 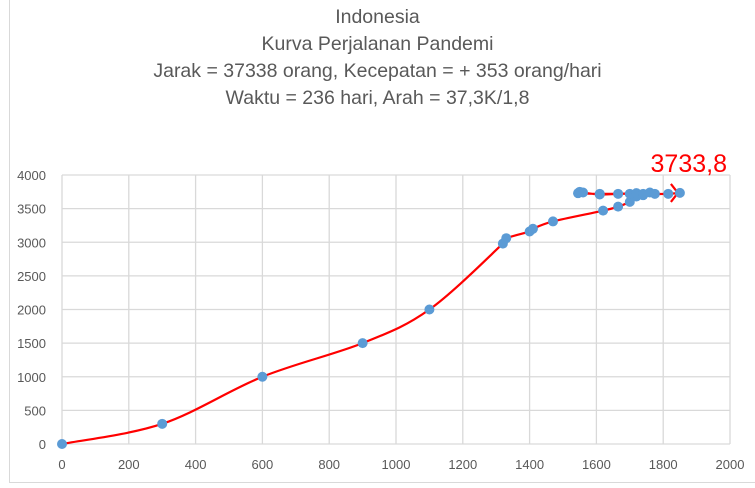 What do you see at coordinates (31, 175) in the screenshot?
I see `y-tick-label: 4000` at bounding box center [31, 175].